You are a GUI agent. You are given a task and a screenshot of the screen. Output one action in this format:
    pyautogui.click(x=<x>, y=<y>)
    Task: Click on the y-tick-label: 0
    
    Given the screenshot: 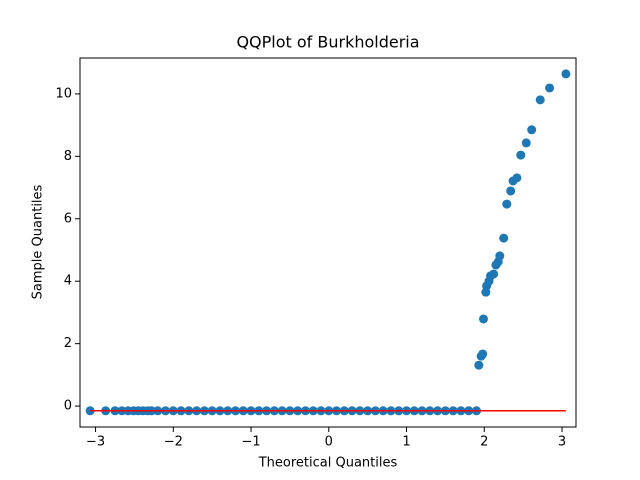 What is the action you would take?
    pyautogui.click(x=68, y=406)
    